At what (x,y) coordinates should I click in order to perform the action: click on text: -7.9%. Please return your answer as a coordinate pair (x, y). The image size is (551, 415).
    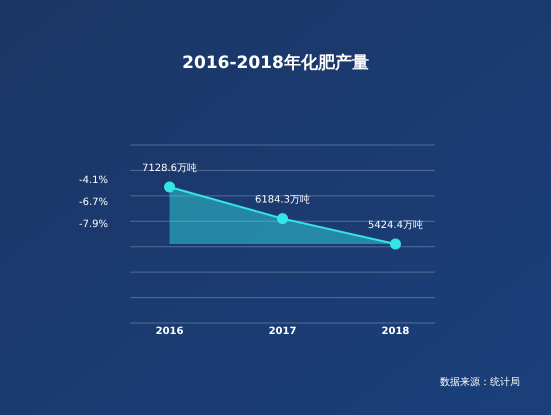
    Looking at the image, I should click on (93, 224).